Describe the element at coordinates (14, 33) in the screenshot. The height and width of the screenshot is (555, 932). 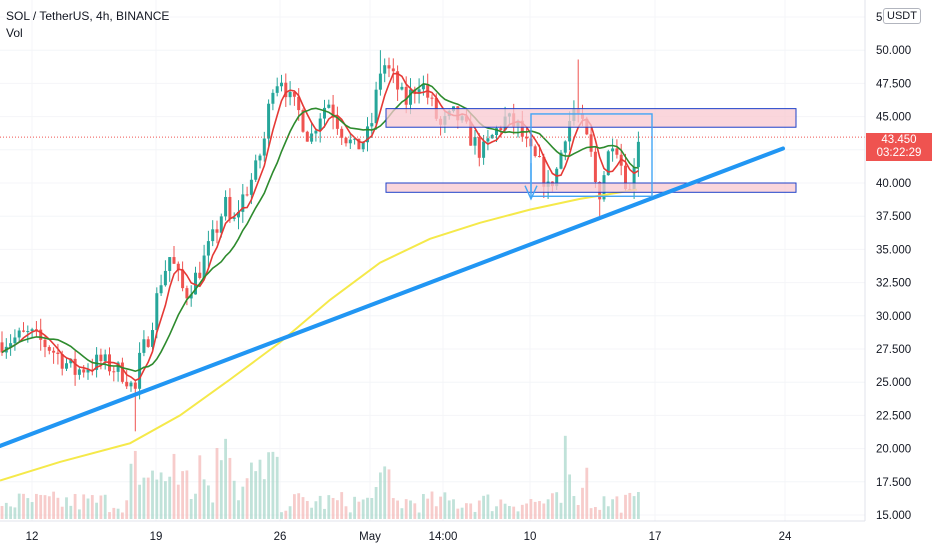
I see `volume-indicator-label: Vol` at that location.